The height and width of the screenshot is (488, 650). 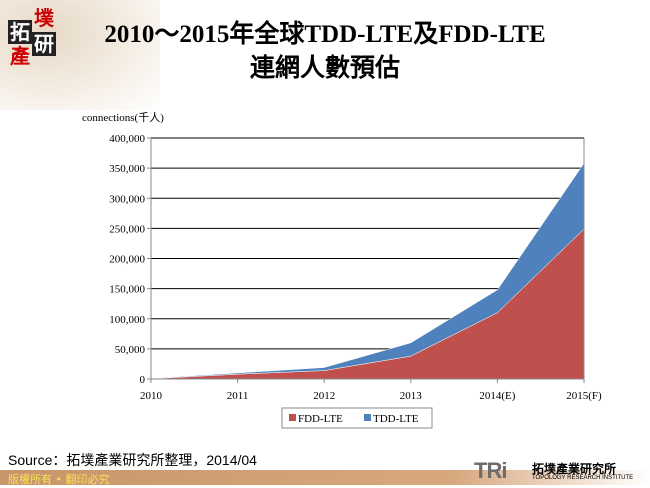 What do you see at coordinates (583, 478) in the screenshot?
I see `brand-en: TOPOLOGY RESEARCH INSTITUTE` at bounding box center [583, 478].